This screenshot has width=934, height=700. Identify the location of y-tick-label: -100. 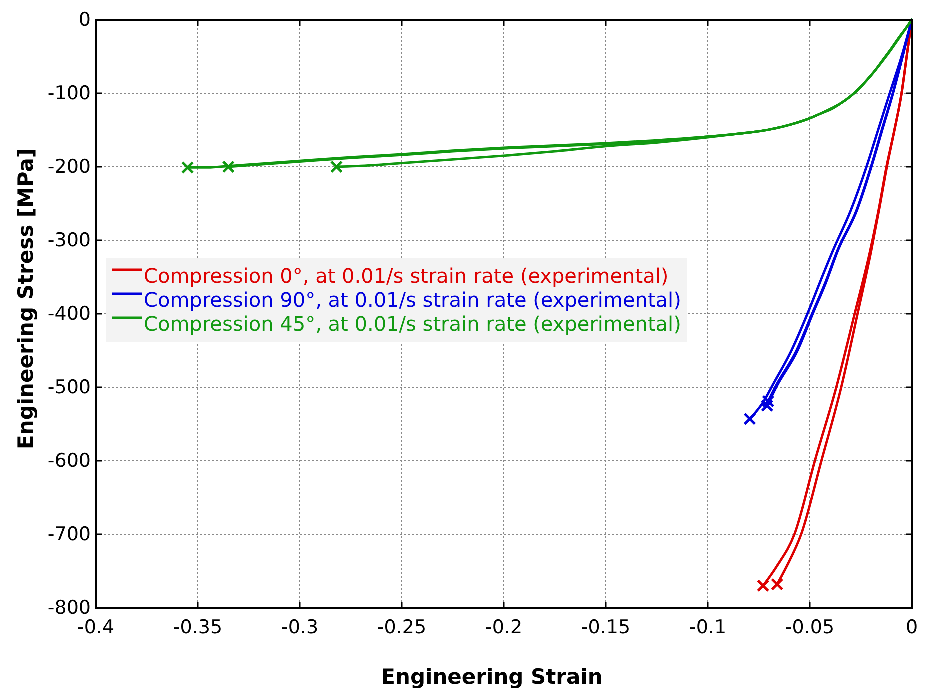
(69, 93).